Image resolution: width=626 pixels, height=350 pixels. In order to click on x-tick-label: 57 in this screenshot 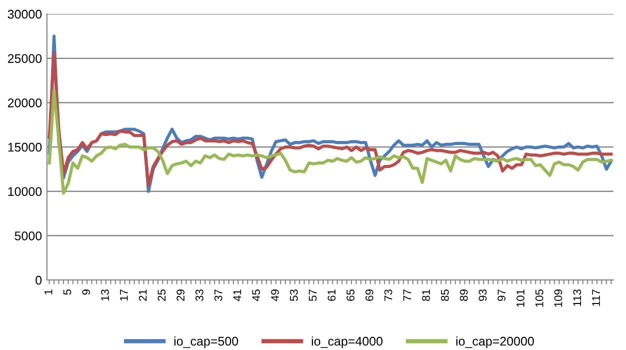, I will do `click(312, 295)`.